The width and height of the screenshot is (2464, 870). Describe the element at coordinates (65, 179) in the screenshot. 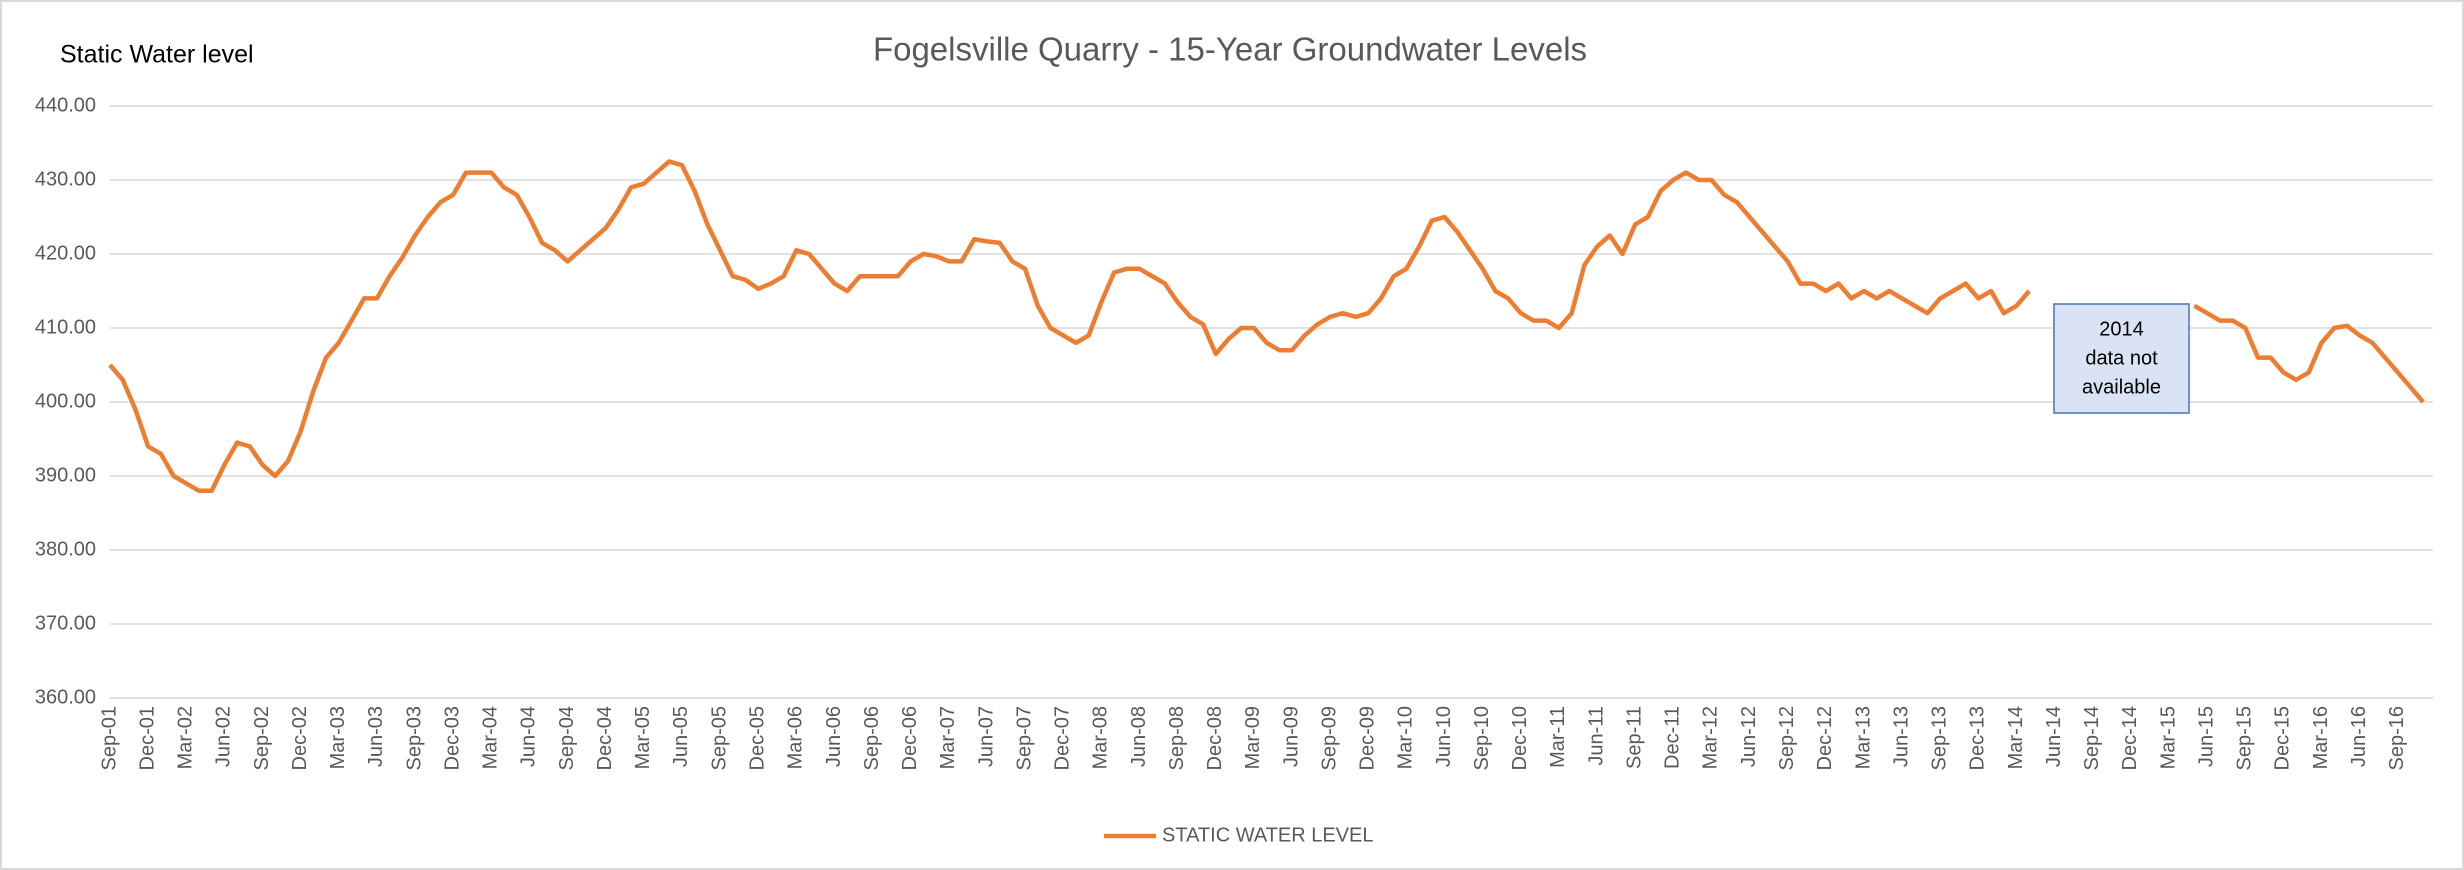

I see `y-tick-label: 430.00` at that location.